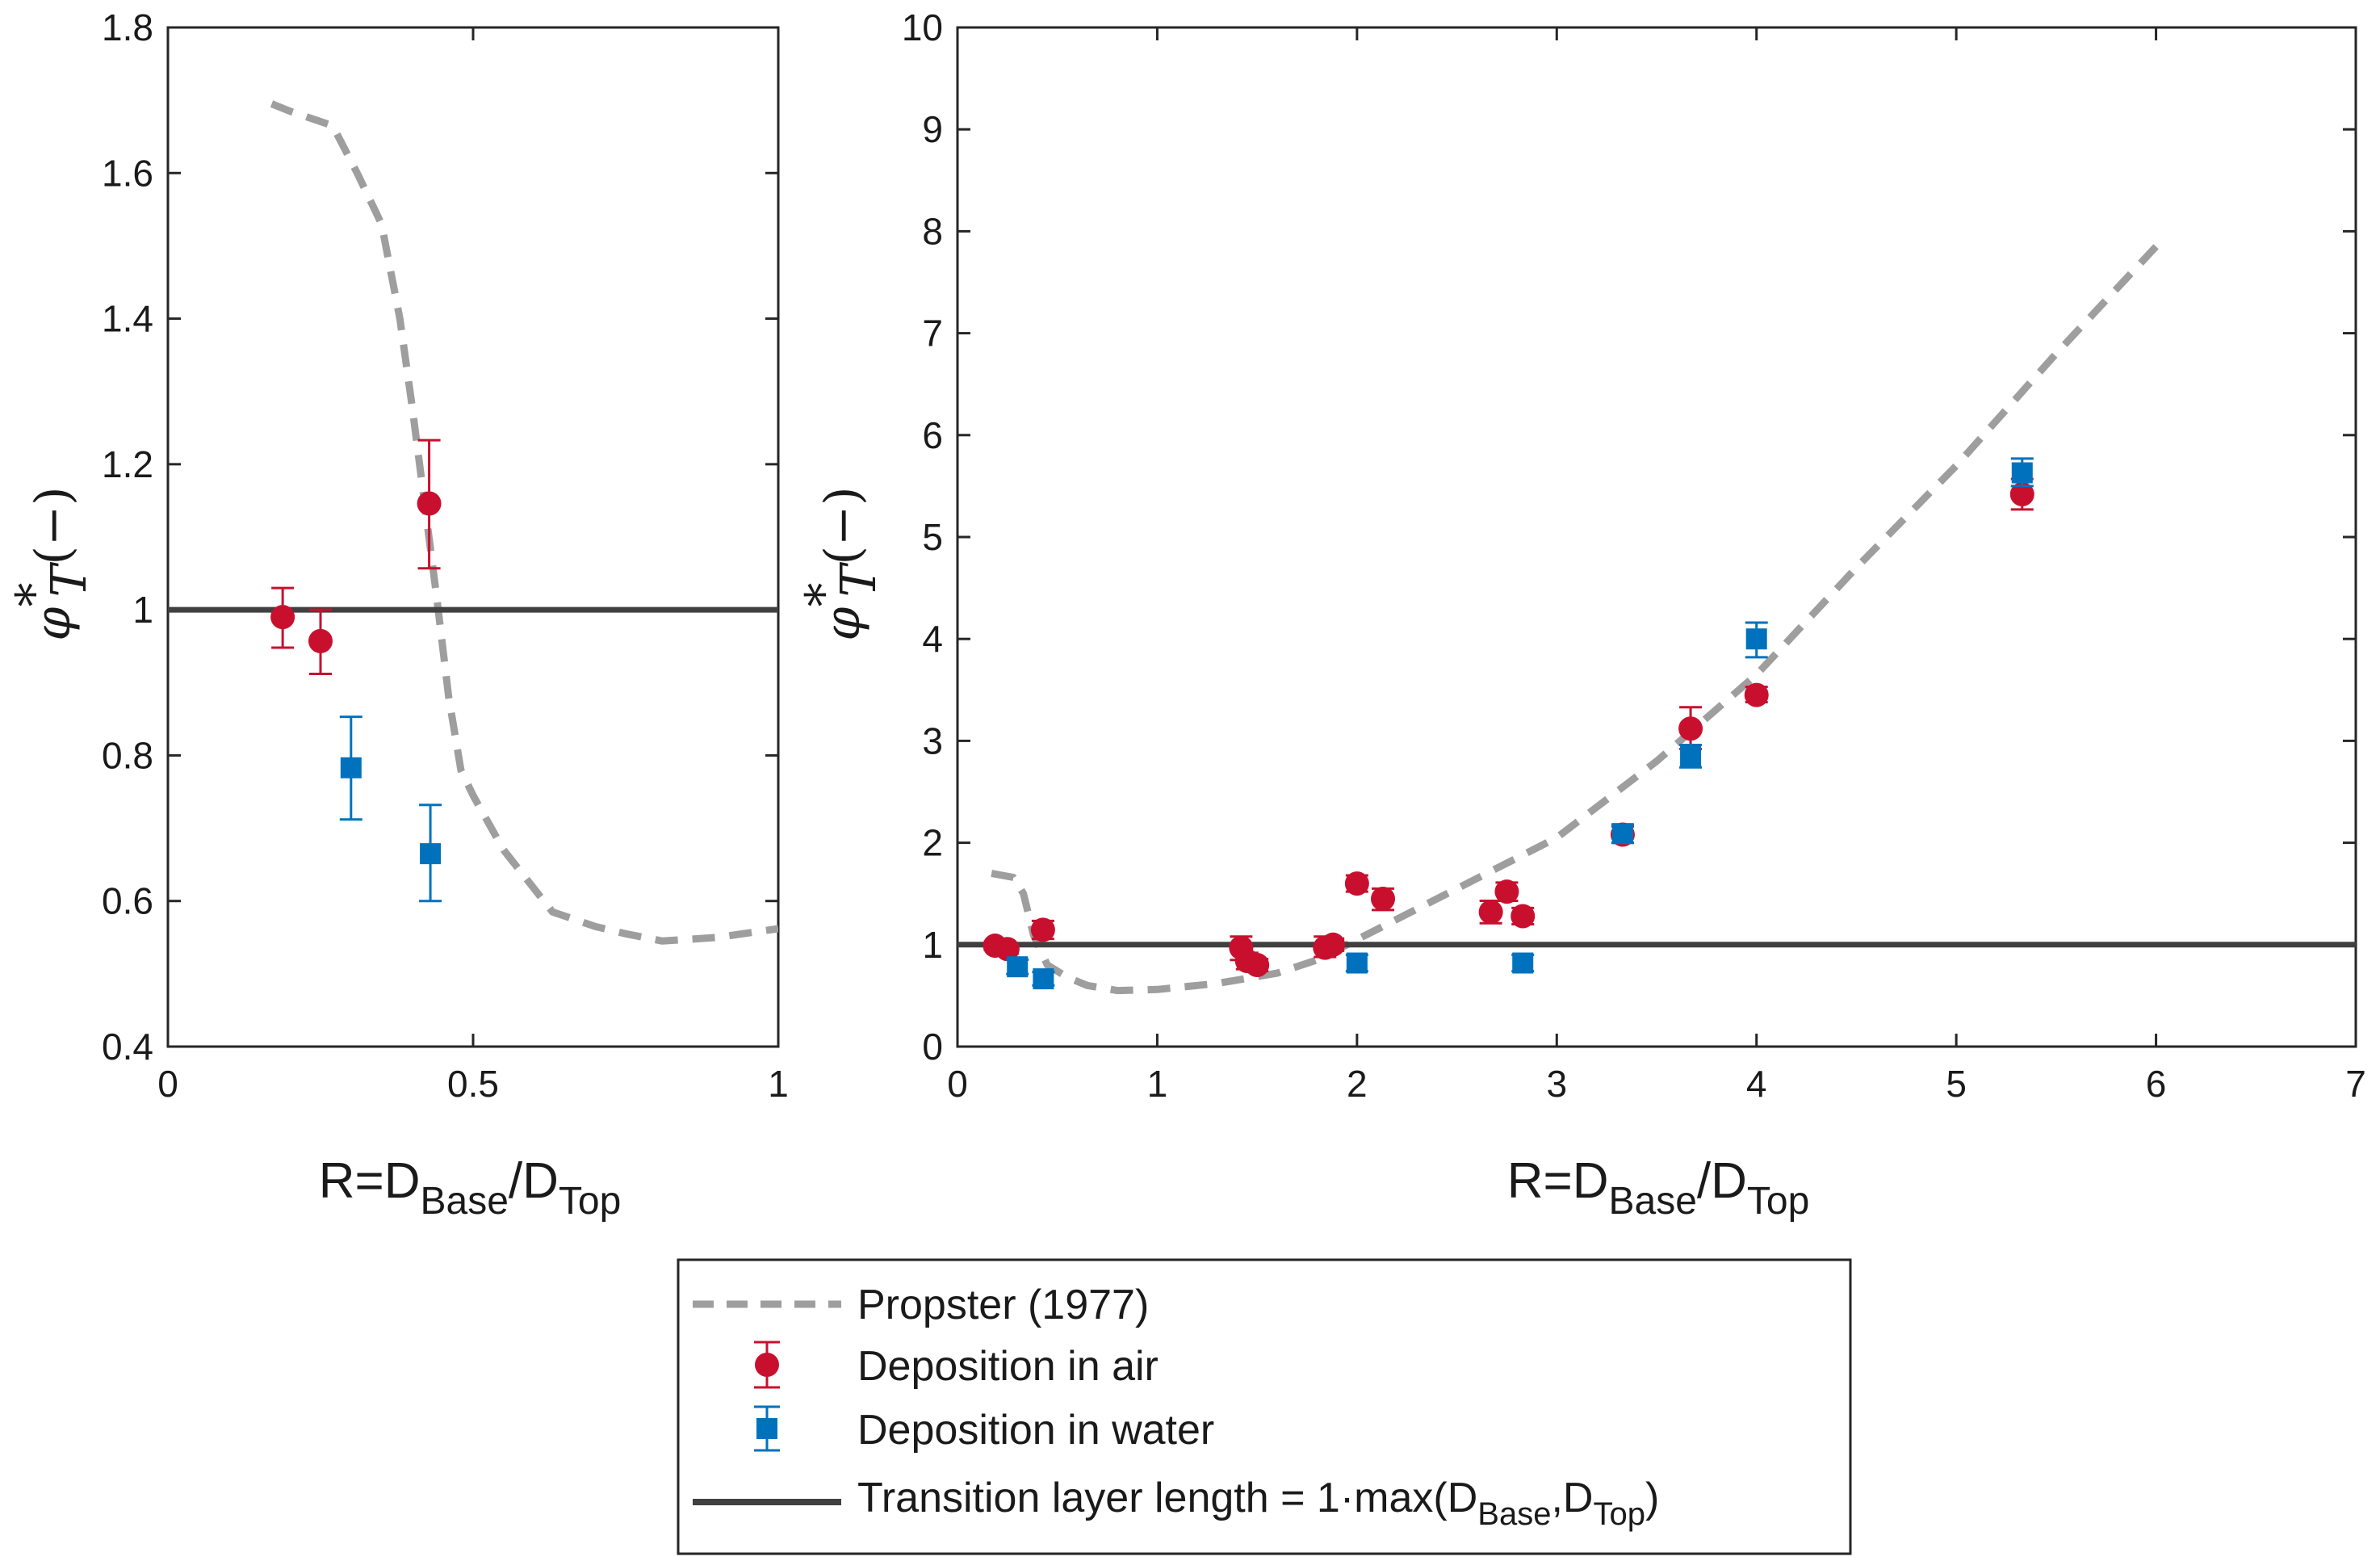  What do you see at coordinates (922, 27) in the screenshot?
I see `right-y-tick-label: 10` at bounding box center [922, 27].